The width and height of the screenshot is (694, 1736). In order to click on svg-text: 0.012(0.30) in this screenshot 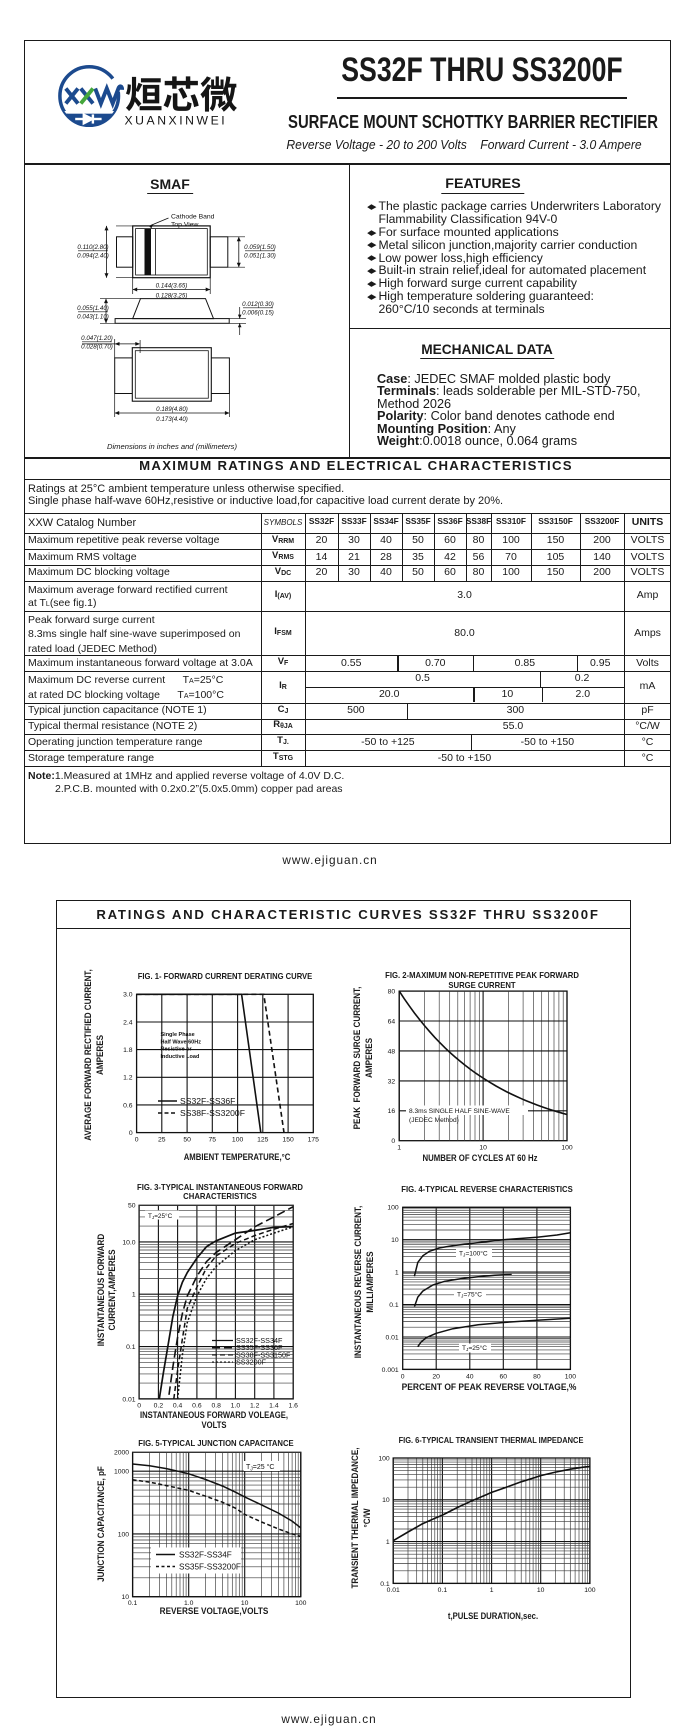, I will do `click(258, 304)`.